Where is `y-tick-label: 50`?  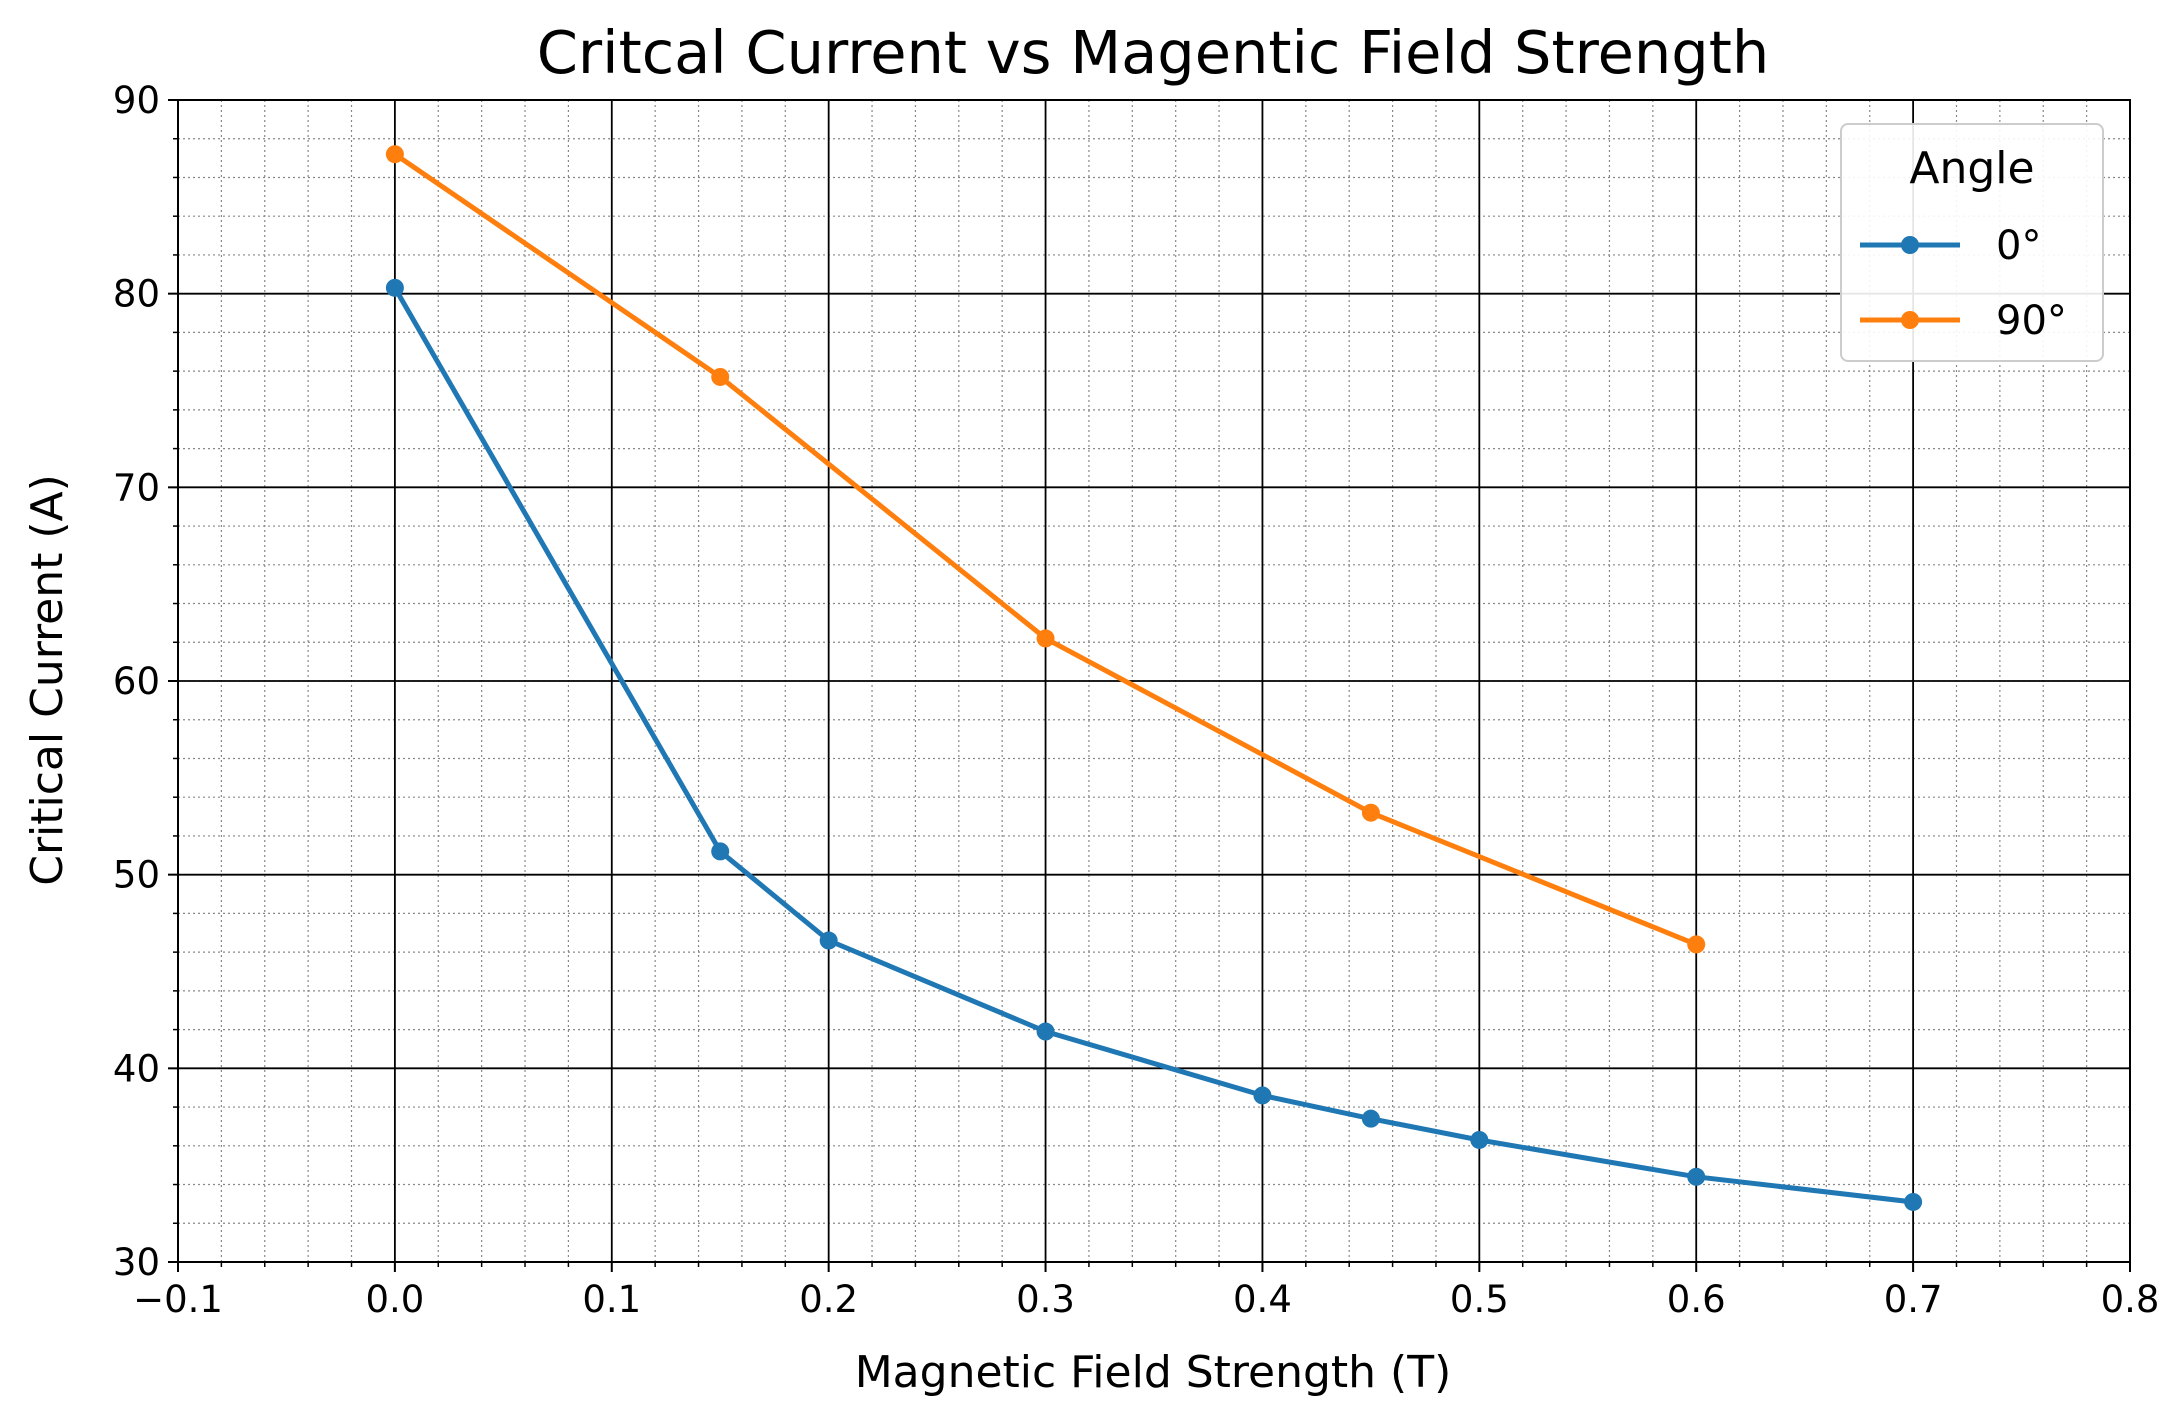
y-tick-label: 50 is located at coordinates (136, 875).